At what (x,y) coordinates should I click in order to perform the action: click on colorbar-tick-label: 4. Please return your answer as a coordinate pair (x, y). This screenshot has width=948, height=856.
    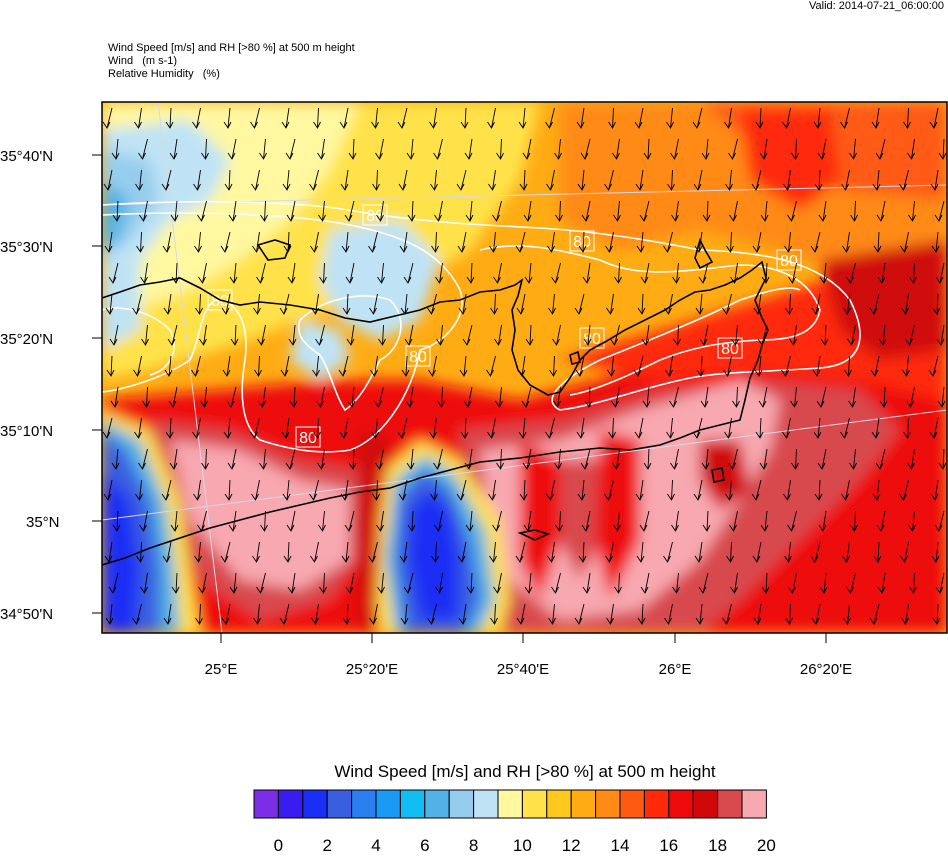
    Looking at the image, I should click on (376, 845).